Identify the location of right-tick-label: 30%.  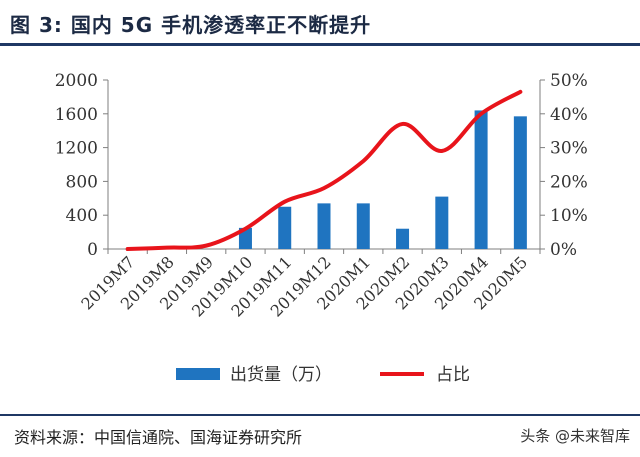
(569, 149).